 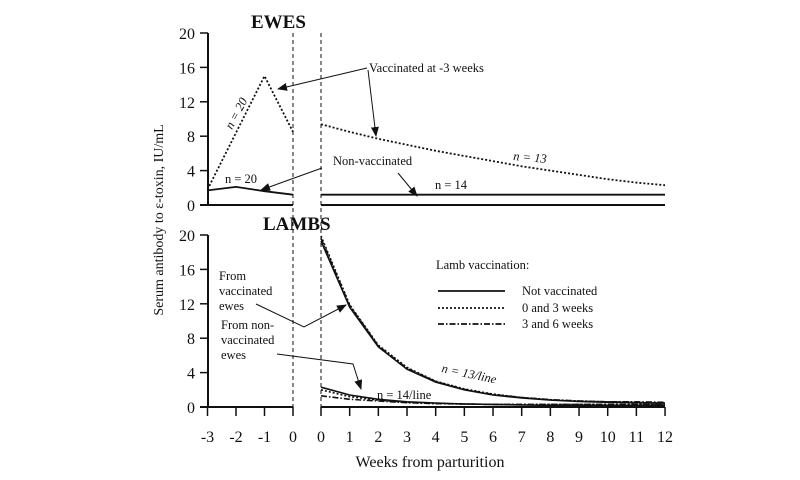 I want to click on ewes-title: EWES, so click(x=278, y=22).